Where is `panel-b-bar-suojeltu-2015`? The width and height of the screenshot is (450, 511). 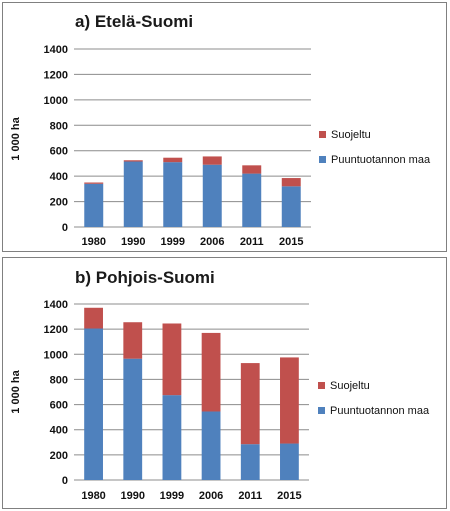 panel-b-bar-suojeltu-2015 is located at coordinates (289, 400).